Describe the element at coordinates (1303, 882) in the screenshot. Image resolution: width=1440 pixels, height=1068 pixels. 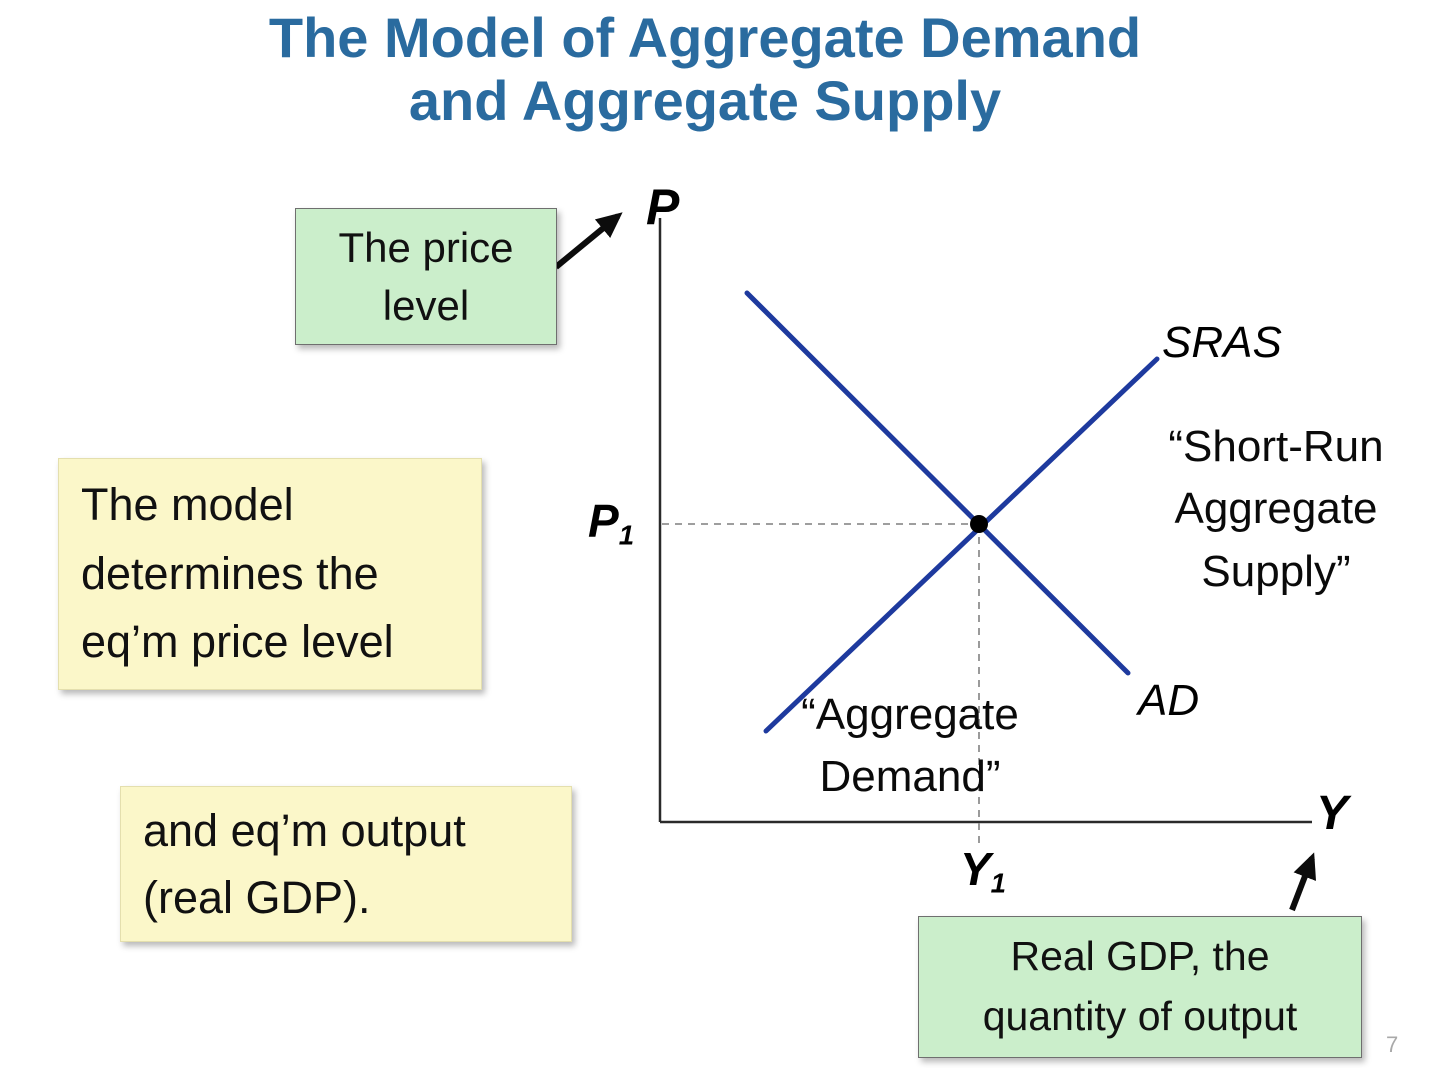
I see `real-gdp-arrow` at that location.